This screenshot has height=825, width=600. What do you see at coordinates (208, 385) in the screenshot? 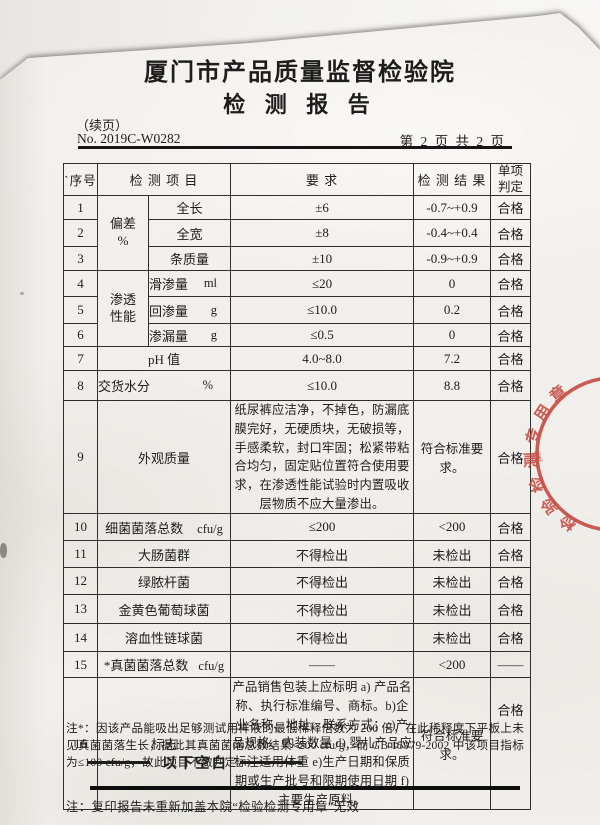
I see `item-unit: %` at bounding box center [208, 385].